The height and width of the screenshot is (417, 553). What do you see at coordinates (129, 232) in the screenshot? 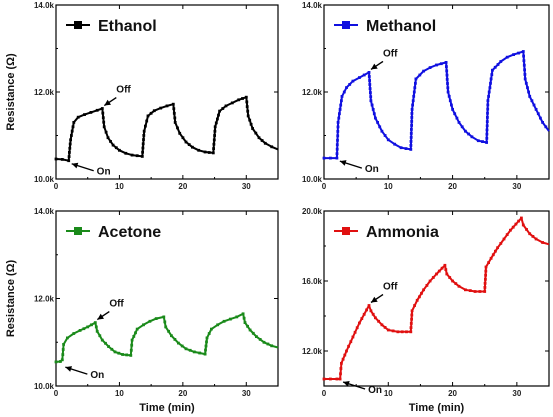
I see `legend-label: Acetone` at bounding box center [129, 232].